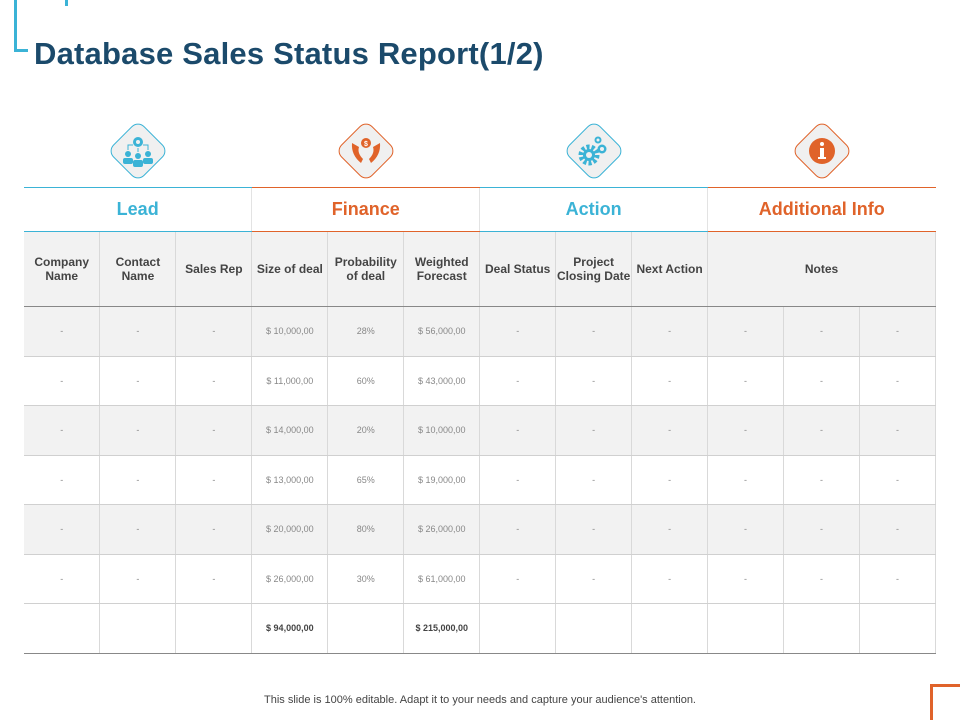 The image size is (960, 720). Describe the element at coordinates (442, 381) in the screenshot. I see `forecast-cell: $ 43,000,00` at that location.